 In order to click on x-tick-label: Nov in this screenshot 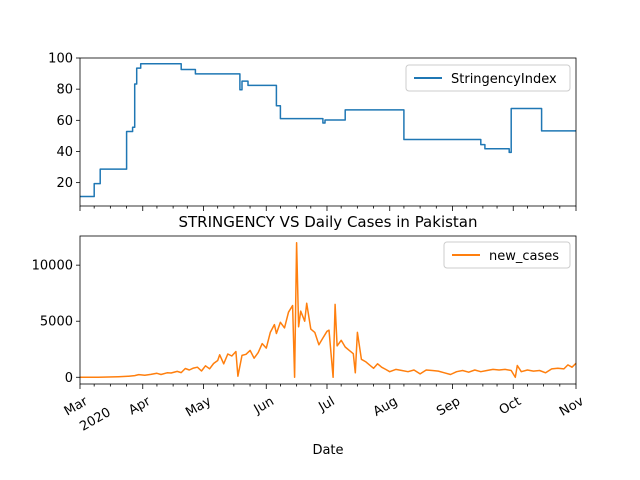, I will do `click(572, 407)`.